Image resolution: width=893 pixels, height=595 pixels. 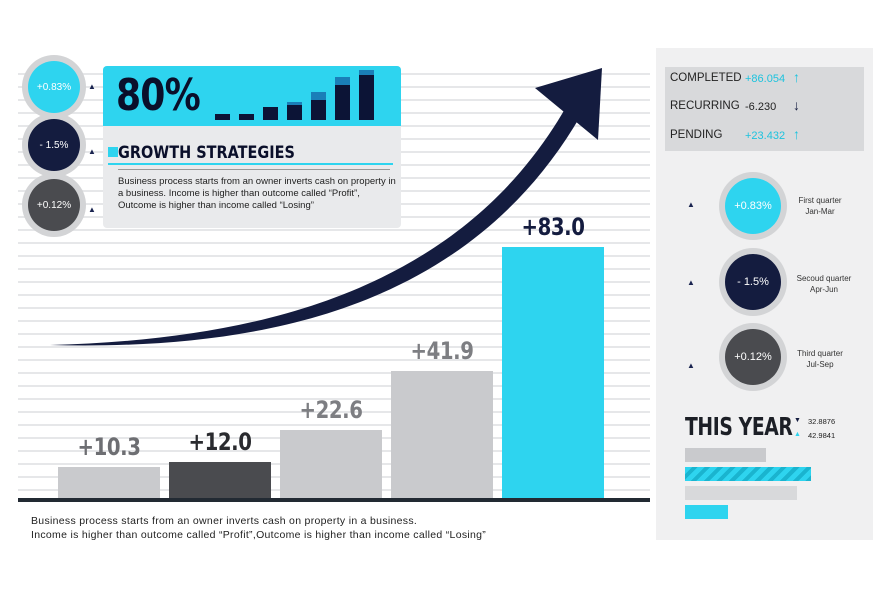 I want to click on quarter-badge-inner: +0.12%, so click(x=753, y=357).